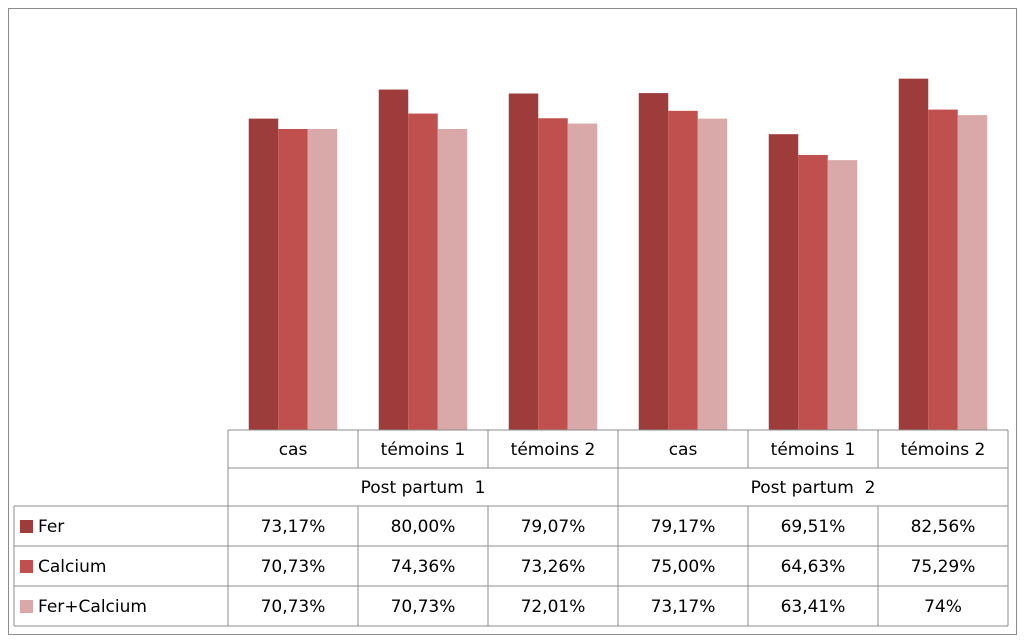 Image resolution: width=1025 pixels, height=642 pixels. Describe the element at coordinates (943, 607) in the screenshot. I see `table-value: 74%` at that location.